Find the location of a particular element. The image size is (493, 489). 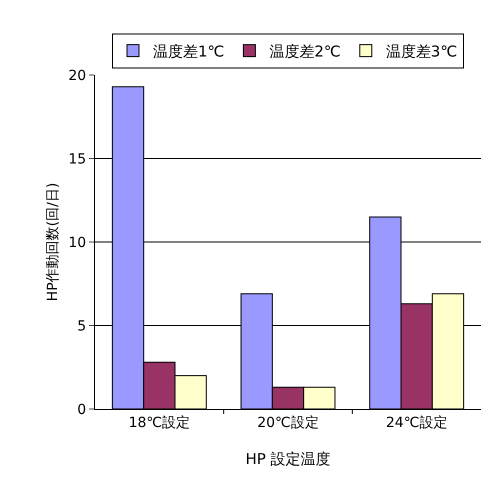

x-tick-label: 24℃設定 is located at coordinates (417, 422).